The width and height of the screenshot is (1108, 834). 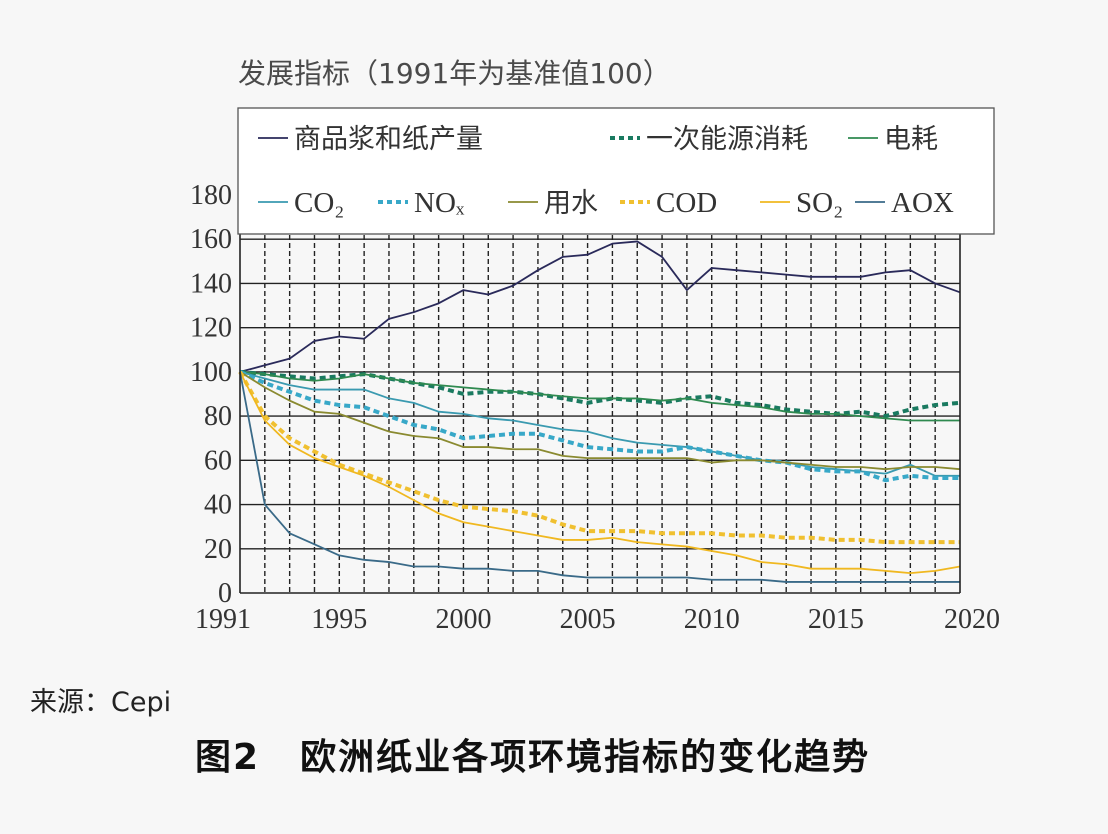 What do you see at coordinates (922, 203) in the screenshot?
I see `legend-label-AOX: AOX` at bounding box center [922, 203].